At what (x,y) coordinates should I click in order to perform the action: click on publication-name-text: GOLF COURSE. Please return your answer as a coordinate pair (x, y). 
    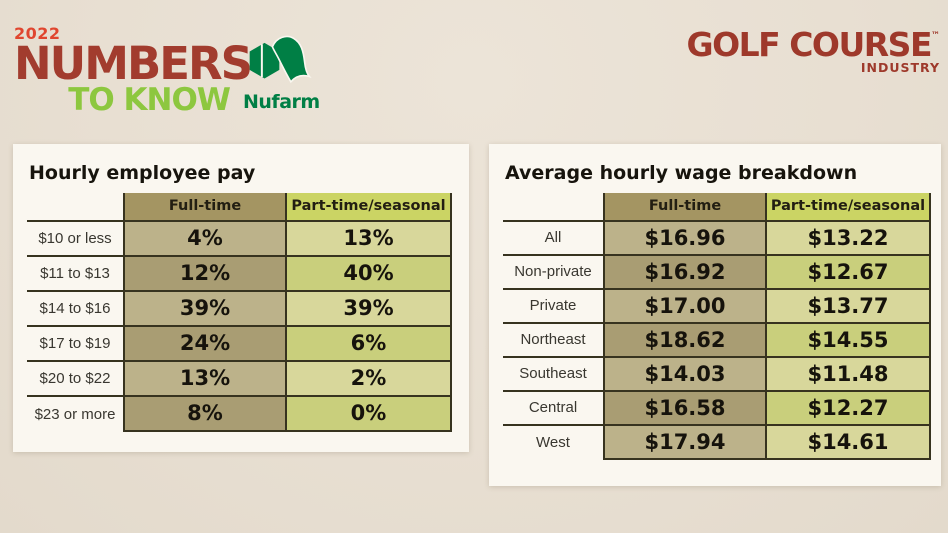
    Looking at the image, I should click on (809, 44).